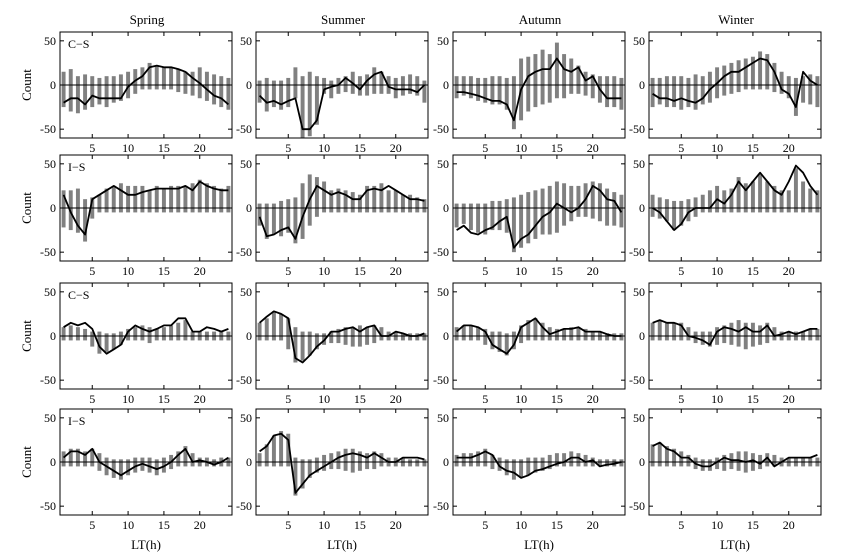  What do you see at coordinates (332, 480) in the screenshot?
I see `panel-r3-c1: 5 10 15 20 50 0 -50 LT(h)` at bounding box center [332, 480].